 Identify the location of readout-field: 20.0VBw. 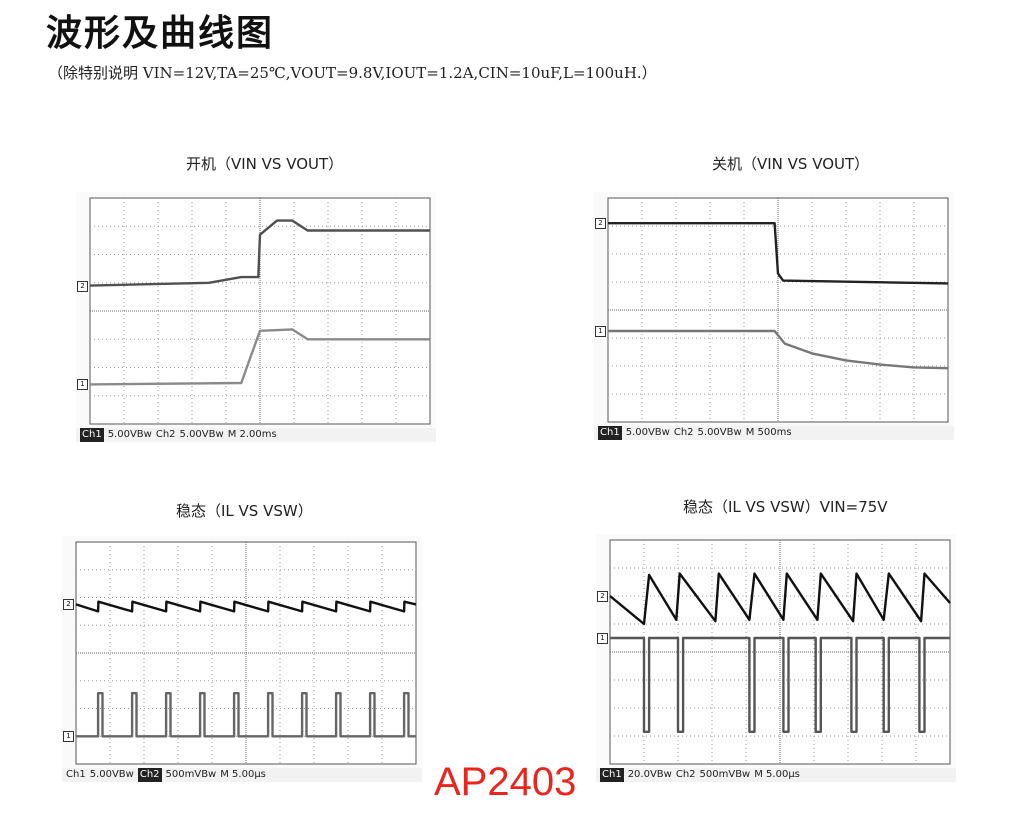
(649, 774).